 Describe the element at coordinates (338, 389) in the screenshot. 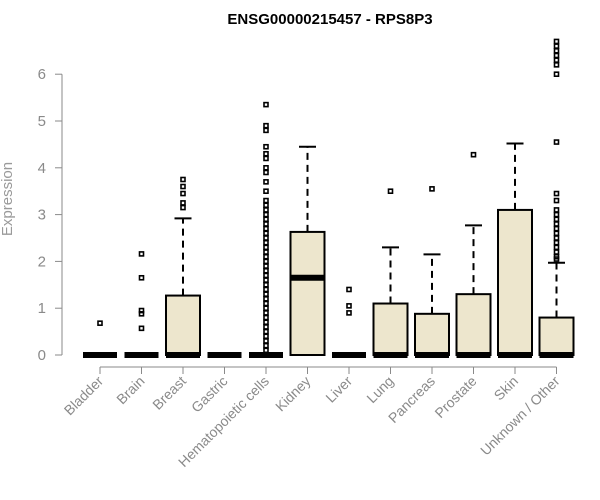

I see `x-tick-label: Liver` at that location.